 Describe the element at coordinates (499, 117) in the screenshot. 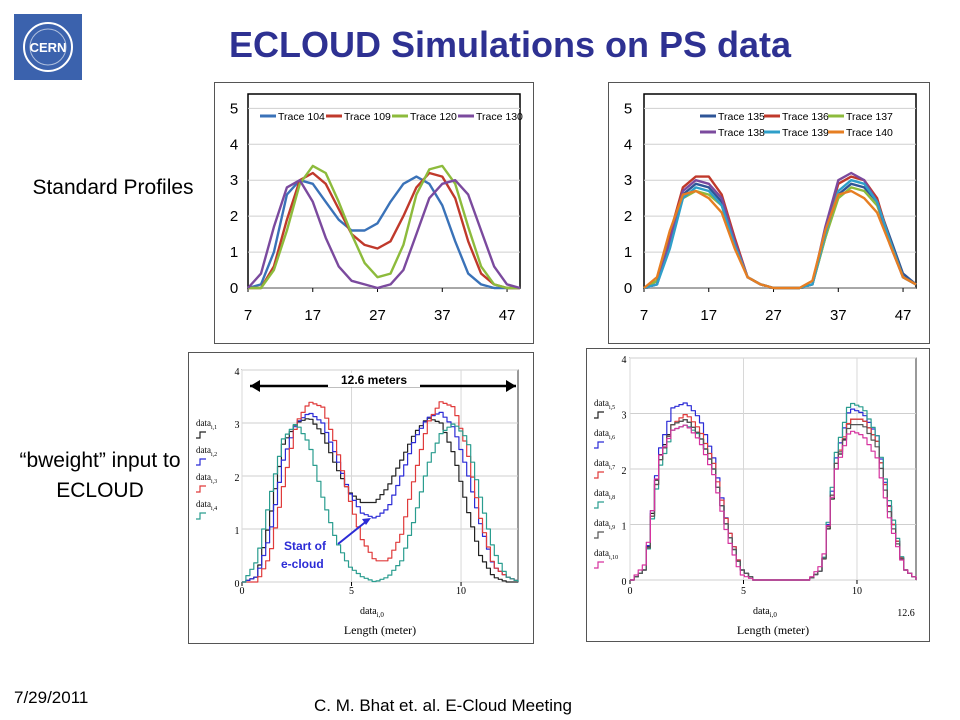

I see `legend-label: Trace 130` at that location.